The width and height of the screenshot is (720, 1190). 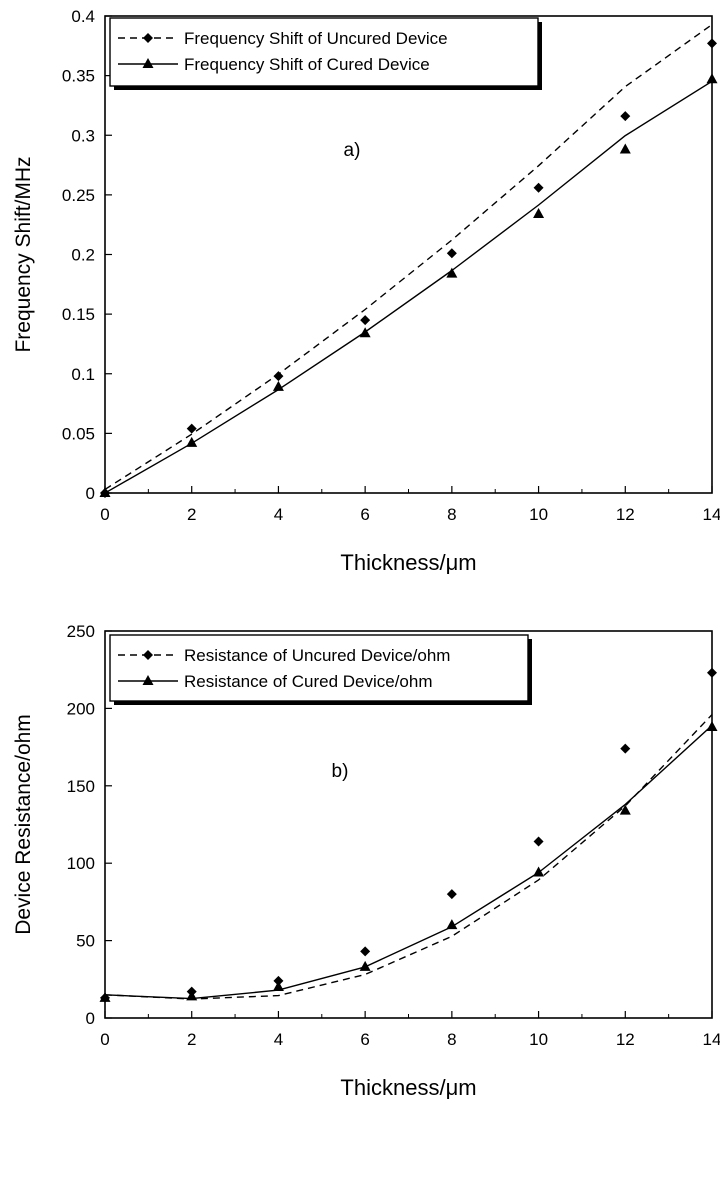 What do you see at coordinates (83, 16) in the screenshot?
I see `y-tick-label: 0.4` at bounding box center [83, 16].